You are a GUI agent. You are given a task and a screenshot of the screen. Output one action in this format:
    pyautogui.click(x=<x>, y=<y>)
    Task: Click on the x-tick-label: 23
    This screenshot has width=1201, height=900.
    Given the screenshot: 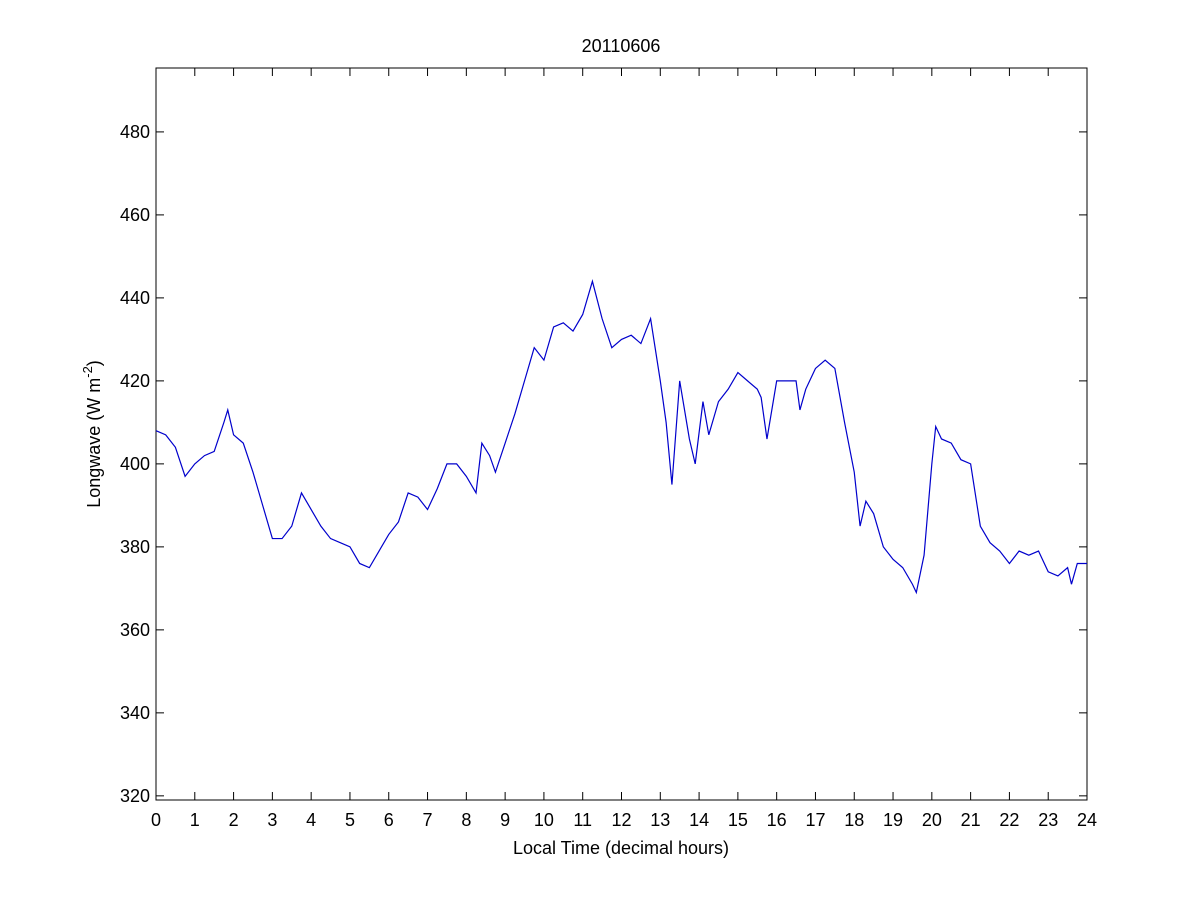 What is the action you would take?
    pyautogui.click(x=1048, y=820)
    